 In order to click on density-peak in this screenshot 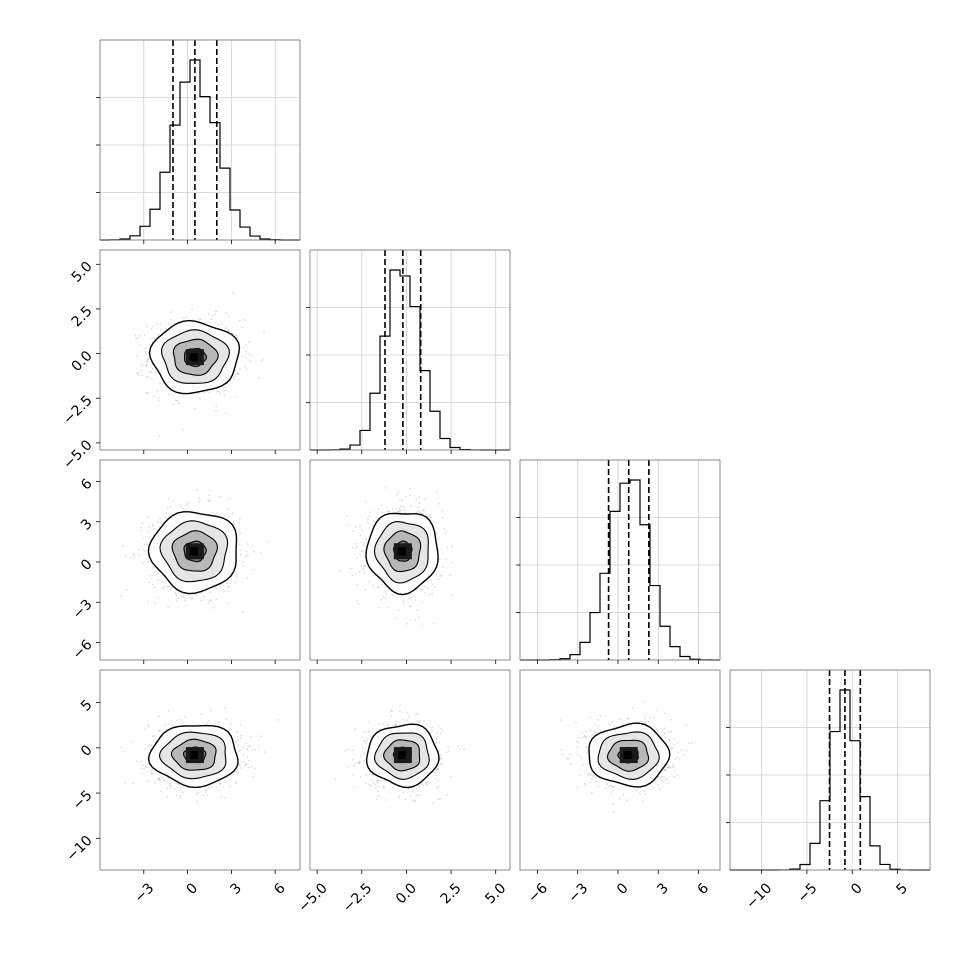, I will do `click(193, 357)`.